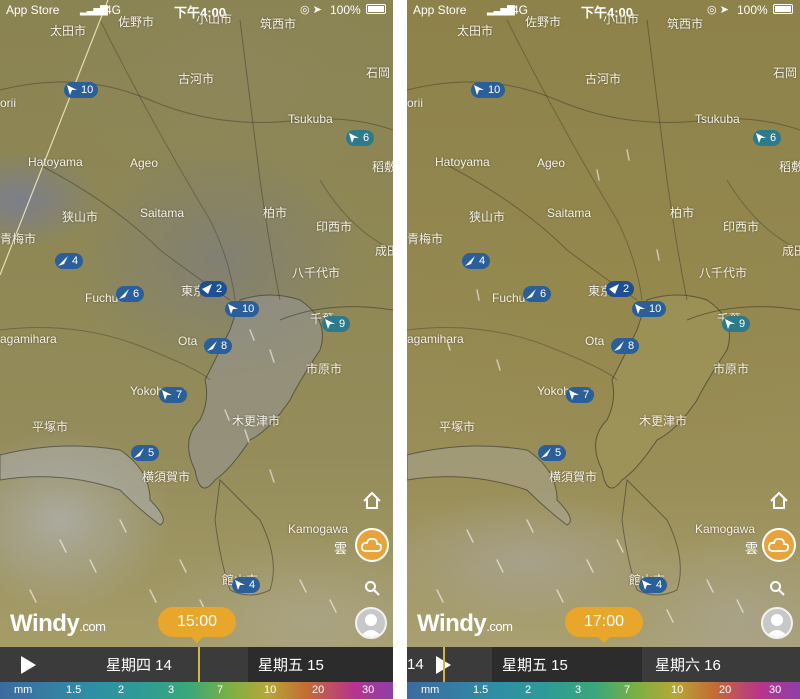 The height and width of the screenshot is (699, 800). What do you see at coordinates (139, 665) in the screenshot?
I see `day-label: 星期四 14` at bounding box center [139, 665].